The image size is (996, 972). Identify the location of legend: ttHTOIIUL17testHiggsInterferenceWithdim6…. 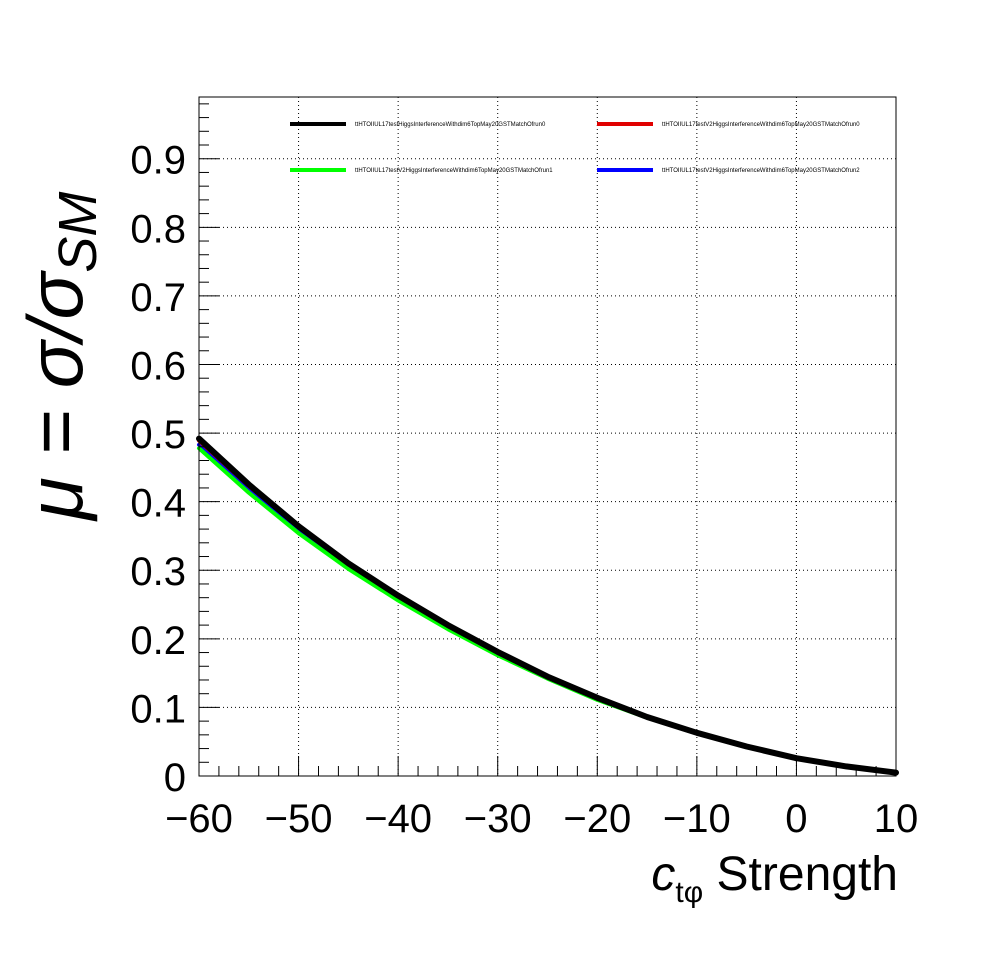
(575, 148).